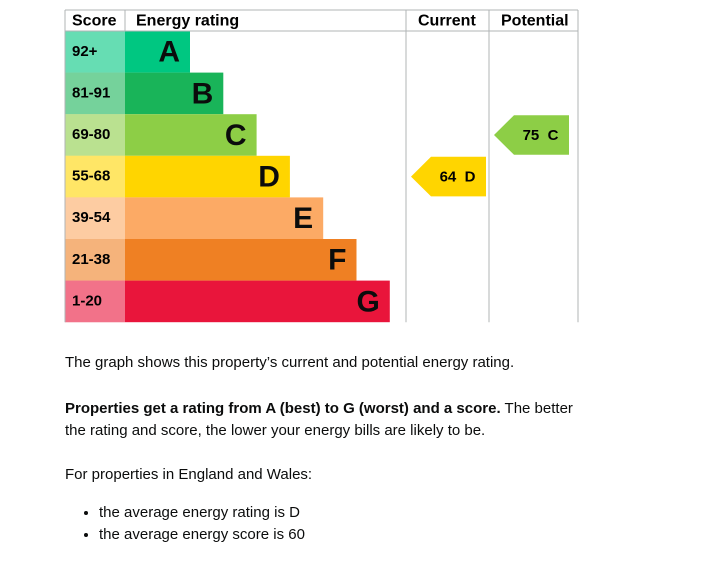  What do you see at coordinates (91, 259) in the screenshot?
I see `score-label: 21-38` at bounding box center [91, 259].